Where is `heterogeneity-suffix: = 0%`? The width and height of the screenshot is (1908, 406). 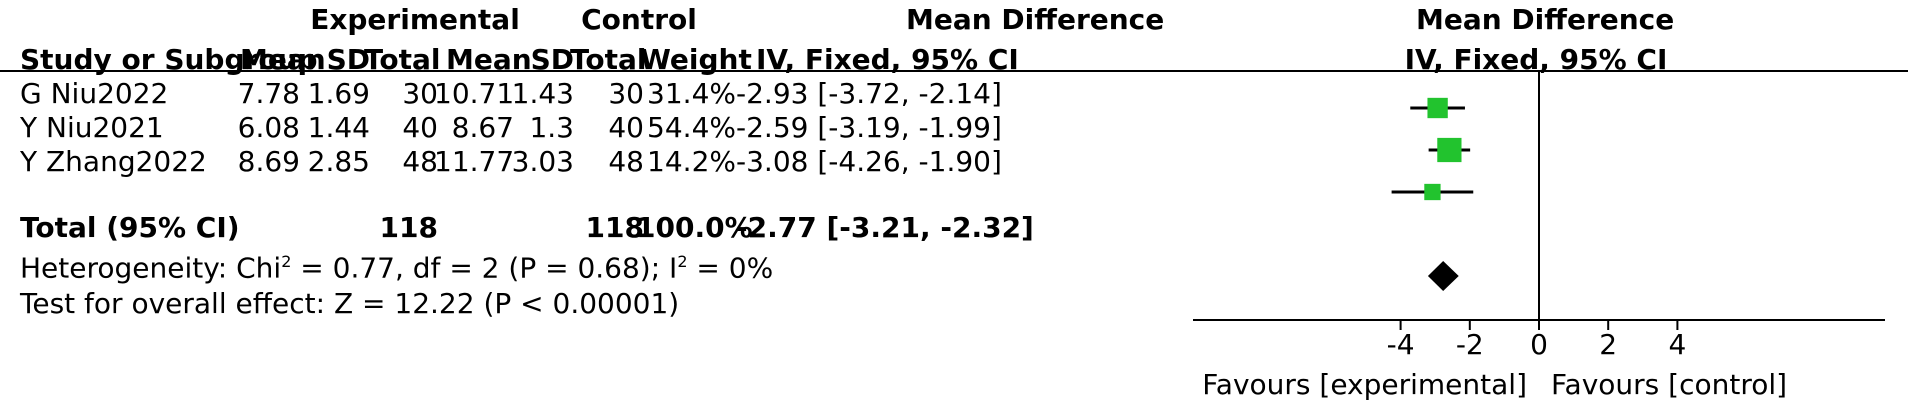 heterogeneity-suffix: = 0% is located at coordinates (730, 268).